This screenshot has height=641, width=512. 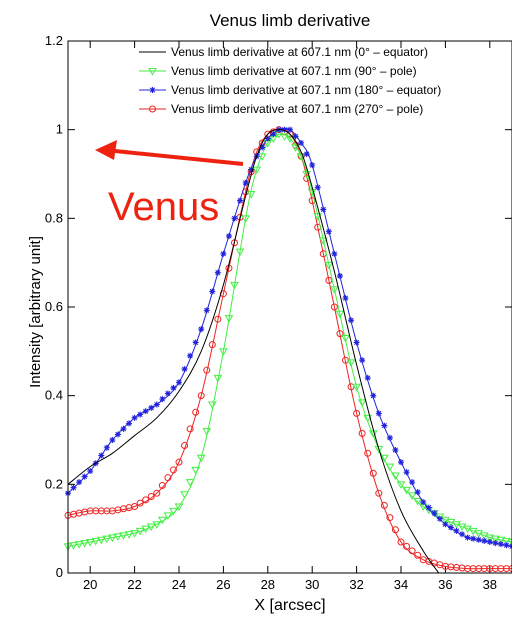 I want to click on chart-title: Venus limb derivative, so click(x=290, y=20).